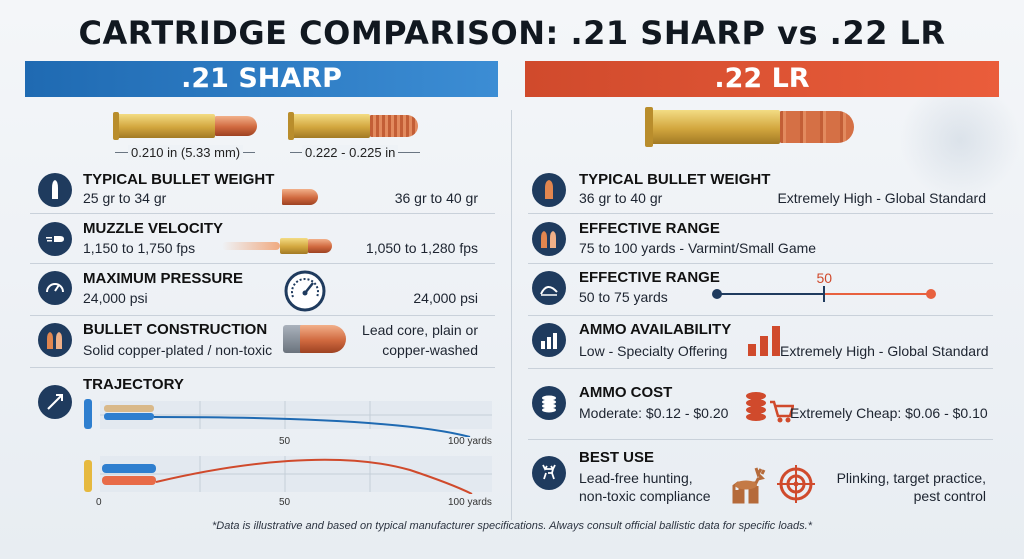 This screenshot has height=559, width=1024. Describe the element at coordinates (178, 350) in the screenshot. I see `left-row4-value: Solid copper-plated / non-toxic` at that location.